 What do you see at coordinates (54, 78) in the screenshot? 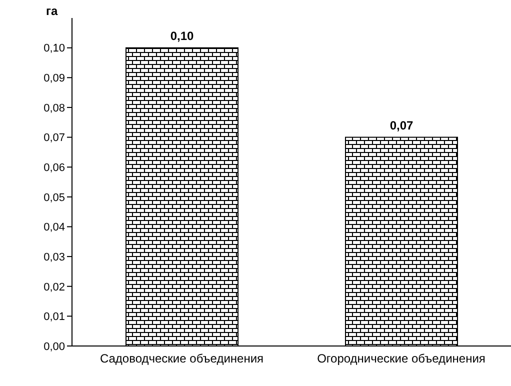
I see `y-tick-label: 0,09` at bounding box center [54, 78].